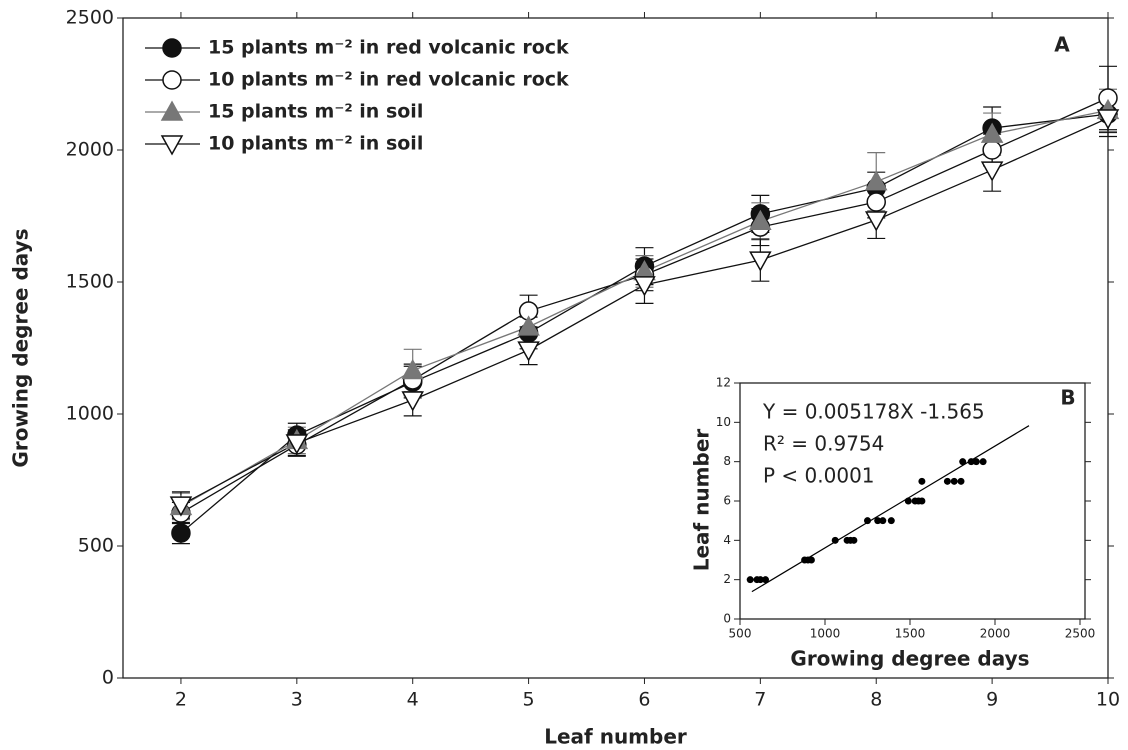 The image size is (1128, 750). I want to click on equation: Y = 0.005178X -1.565, so click(873, 412).